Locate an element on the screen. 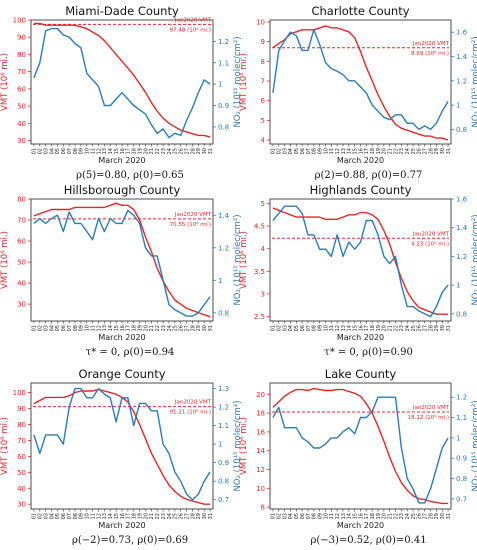  x-tick-label: 06 is located at coordinates (64, 328).